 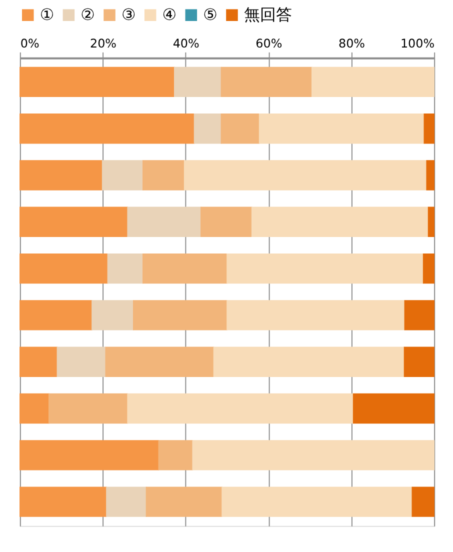 What do you see at coordinates (47, 14) in the screenshot?
I see `legend-label: ①` at bounding box center [47, 14].